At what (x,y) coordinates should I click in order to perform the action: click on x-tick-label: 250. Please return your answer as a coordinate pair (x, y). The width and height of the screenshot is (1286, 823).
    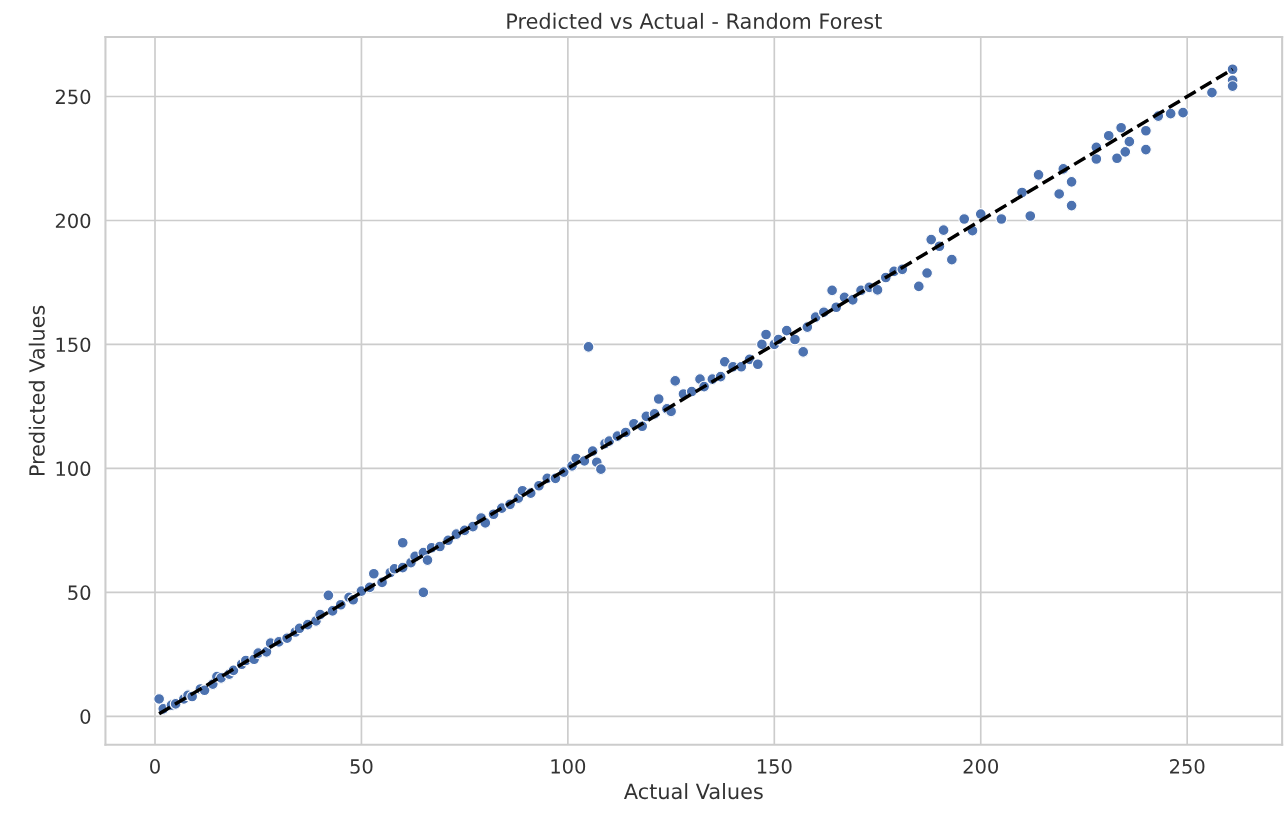
    Looking at the image, I should click on (1187, 766).